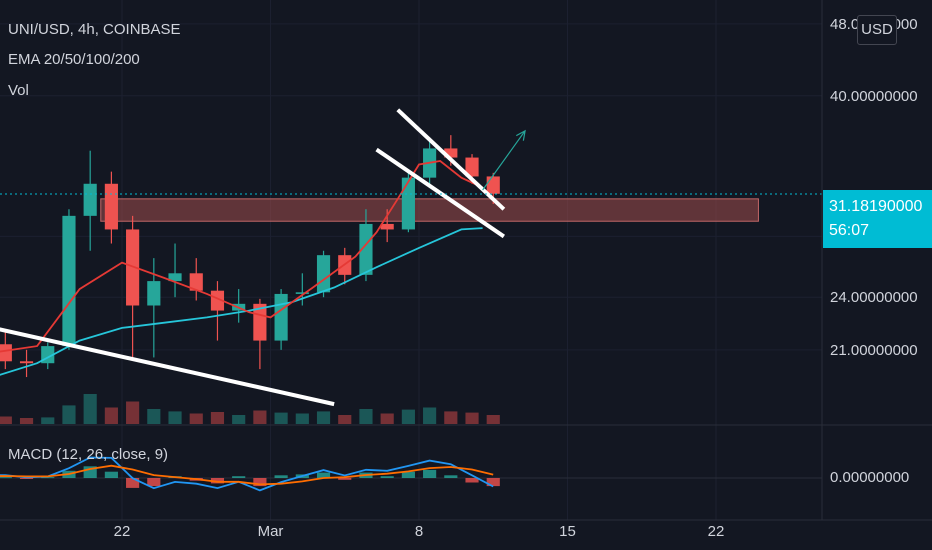 This screenshot has height=550, width=932. What do you see at coordinates (521, 135) in the screenshot?
I see `projection-arrow-head` at bounding box center [521, 135].